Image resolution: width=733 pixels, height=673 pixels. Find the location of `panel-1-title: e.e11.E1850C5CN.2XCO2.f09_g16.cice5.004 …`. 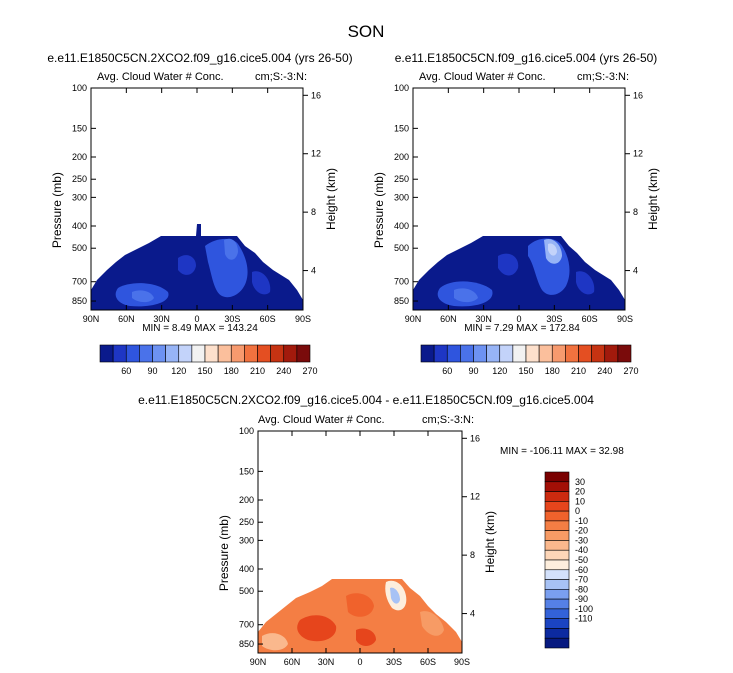

panel-1-title: e.e11.E1850C5CN.2XCO2.f09_g16.cice5.004 … is located at coordinates (199, 58).